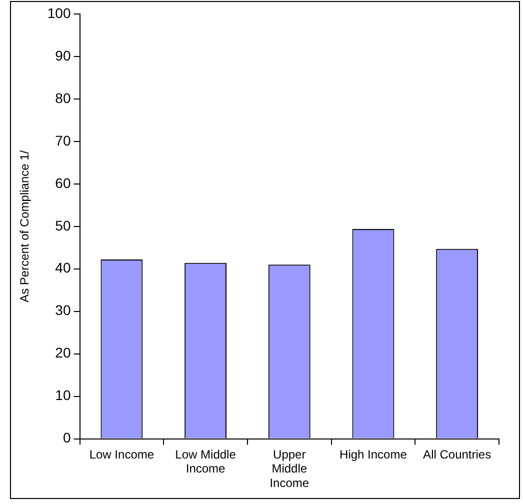 The height and width of the screenshot is (504, 523). I want to click on y-tick-label: 40, so click(63, 268).